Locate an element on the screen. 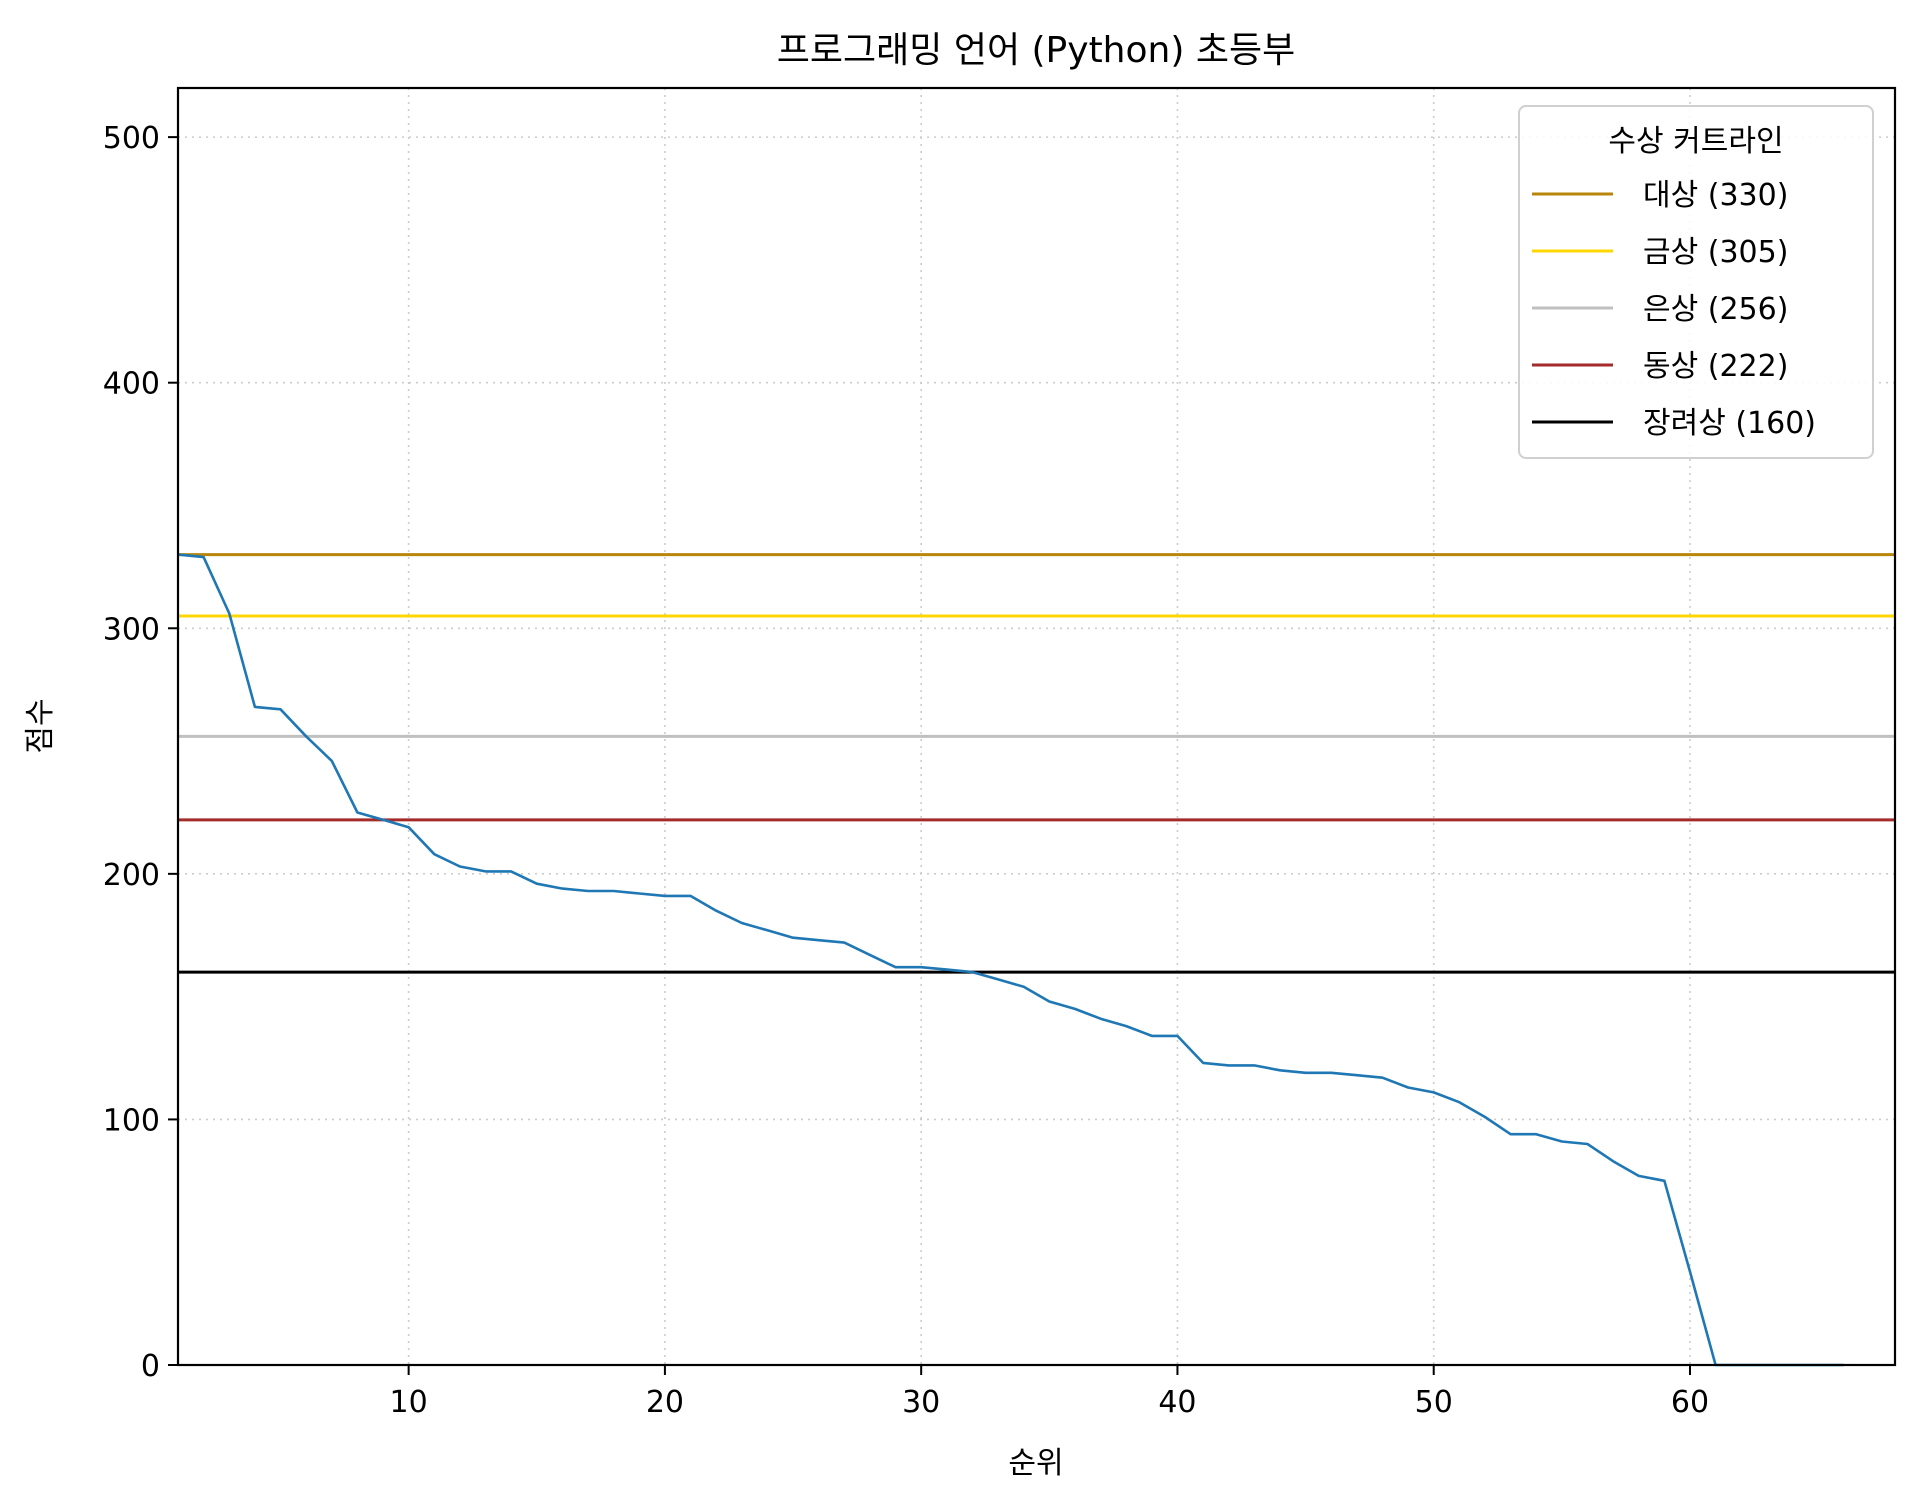  legend-item-label: 대상 (330) is located at coordinates (1715, 195).